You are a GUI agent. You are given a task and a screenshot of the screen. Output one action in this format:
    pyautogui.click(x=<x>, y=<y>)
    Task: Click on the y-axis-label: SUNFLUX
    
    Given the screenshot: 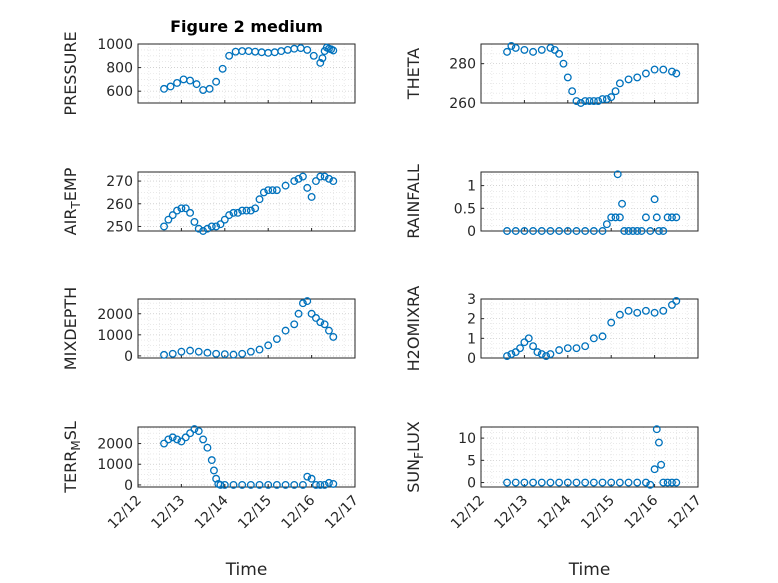 What is the action you would take?
    pyautogui.click(x=415, y=457)
    